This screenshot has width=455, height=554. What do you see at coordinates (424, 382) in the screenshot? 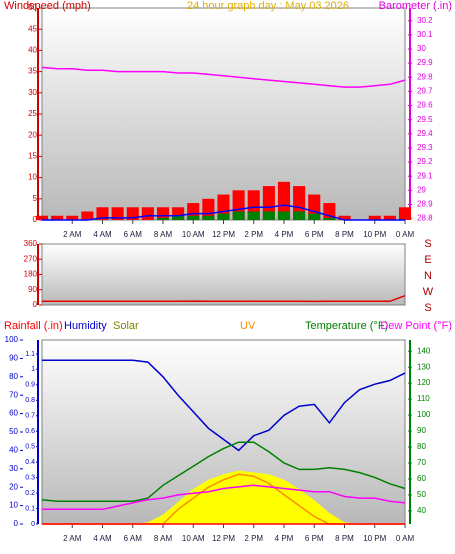
I see `y2-tick-label: 120` at bounding box center [424, 382].